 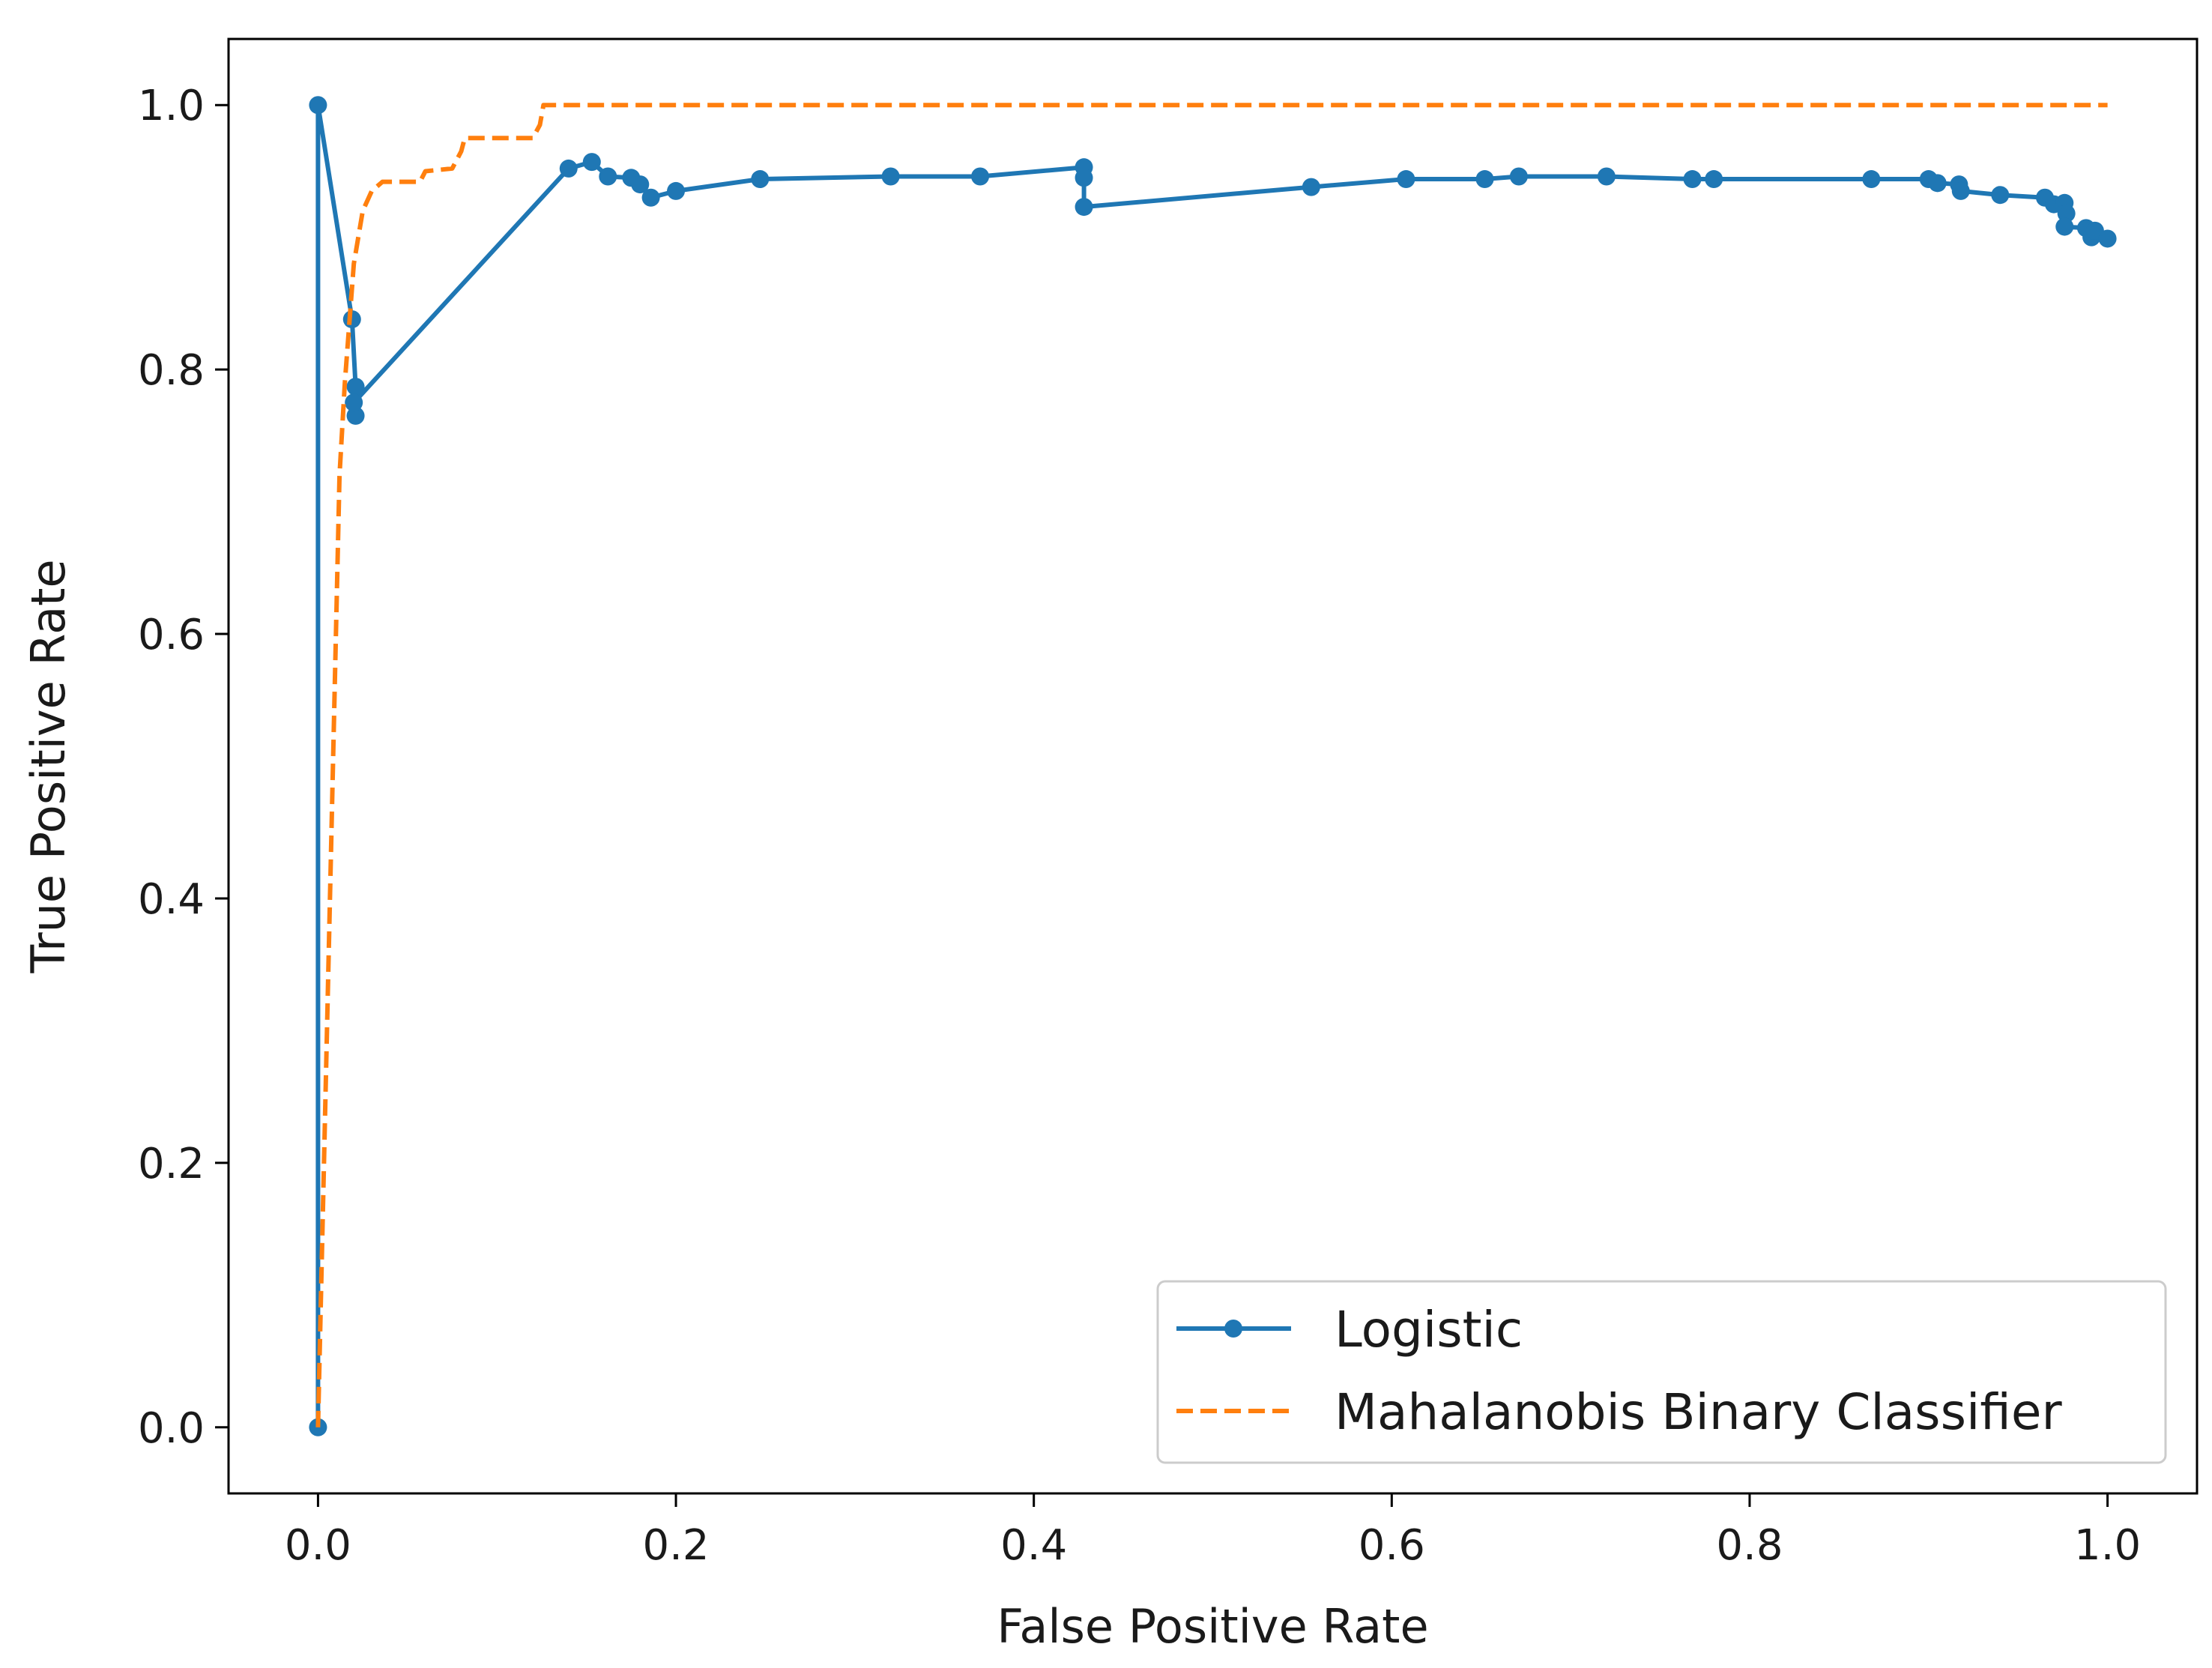 What do you see at coordinates (1213, 1531) in the screenshot?
I see `x-axis-ticks: 0.0 0.2 0.4 0.6 0.8 1.0` at bounding box center [1213, 1531].